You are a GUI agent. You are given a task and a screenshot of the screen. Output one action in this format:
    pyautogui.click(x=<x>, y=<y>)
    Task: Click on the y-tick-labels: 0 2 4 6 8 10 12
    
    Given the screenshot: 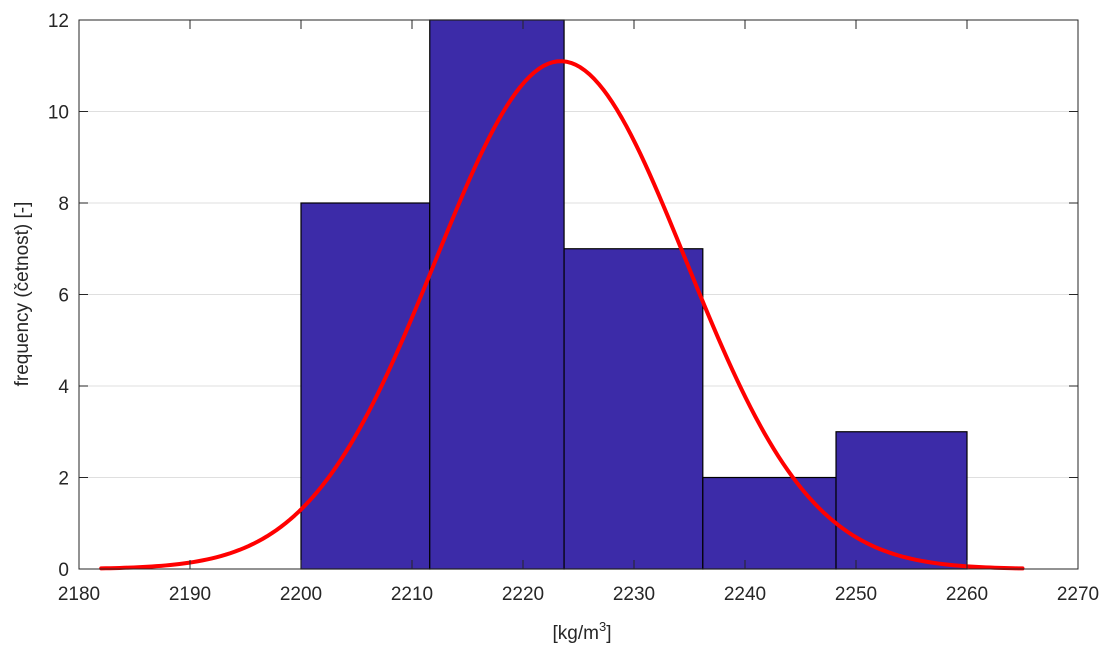 What is the action you would take?
    pyautogui.click(x=59, y=296)
    